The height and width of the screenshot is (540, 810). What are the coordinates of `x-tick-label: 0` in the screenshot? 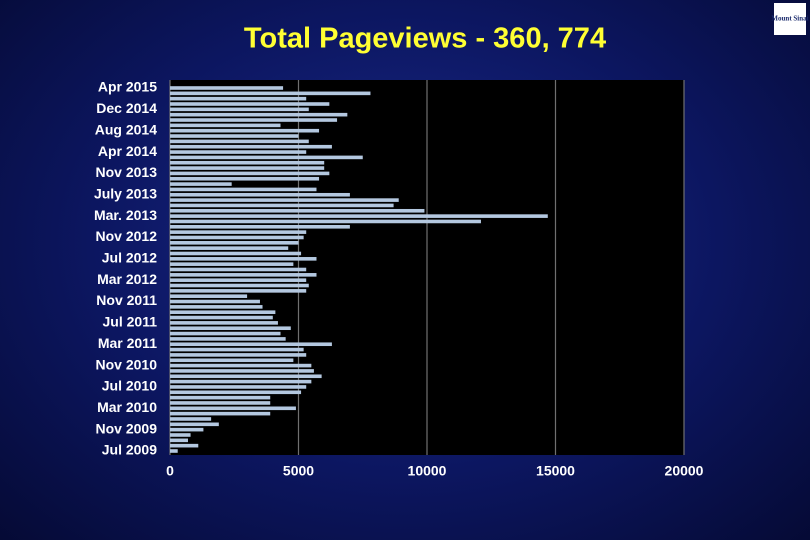 It's located at (170, 471).